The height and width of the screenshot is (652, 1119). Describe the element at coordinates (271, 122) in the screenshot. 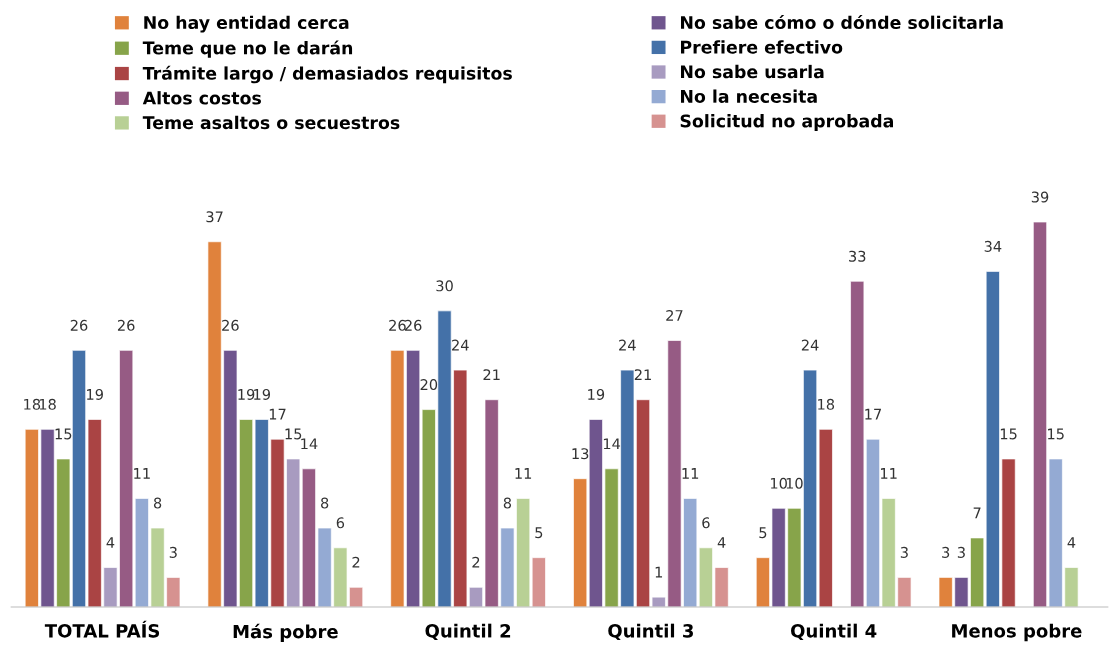

I see `legend-label: Teme asaltos o secuestros` at that location.